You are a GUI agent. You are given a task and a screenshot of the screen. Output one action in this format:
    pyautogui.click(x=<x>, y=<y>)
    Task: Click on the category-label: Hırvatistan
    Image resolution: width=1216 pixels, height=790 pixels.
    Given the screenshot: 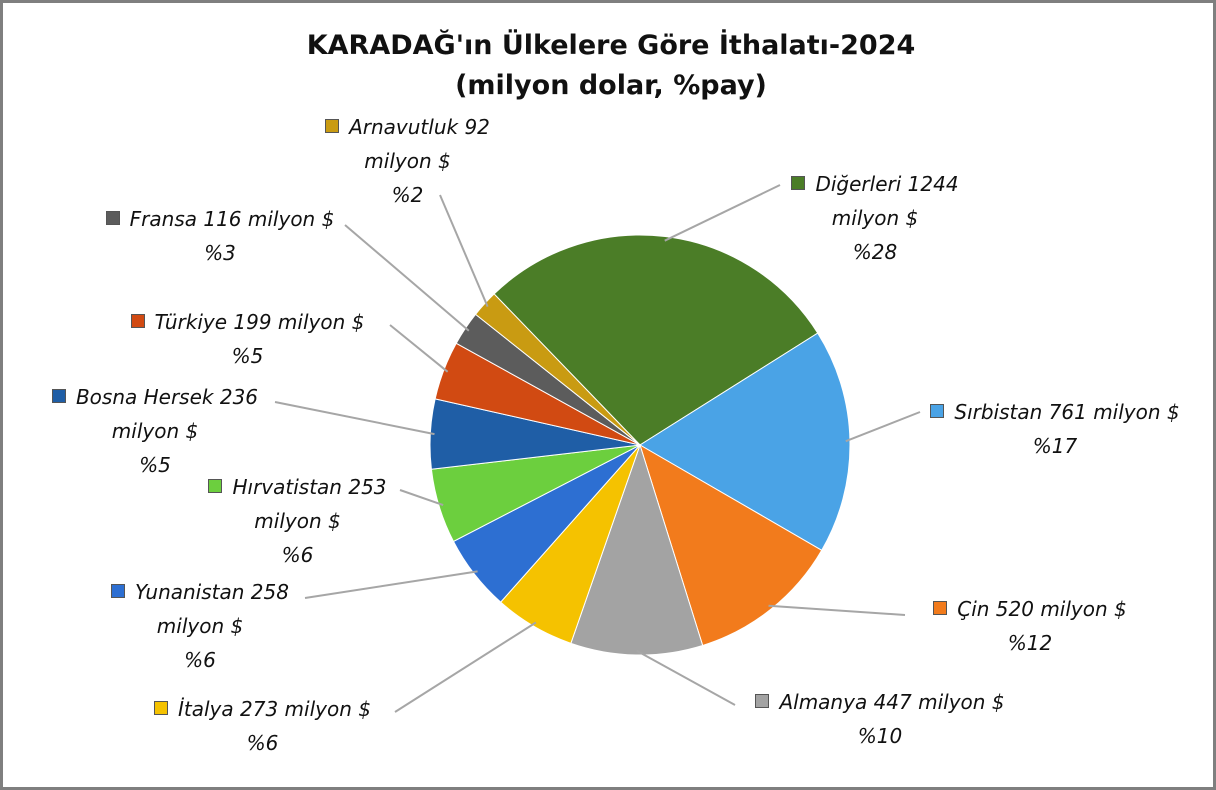 What is the action you would take?
    pyautogui.click(x=287, y=487)
    